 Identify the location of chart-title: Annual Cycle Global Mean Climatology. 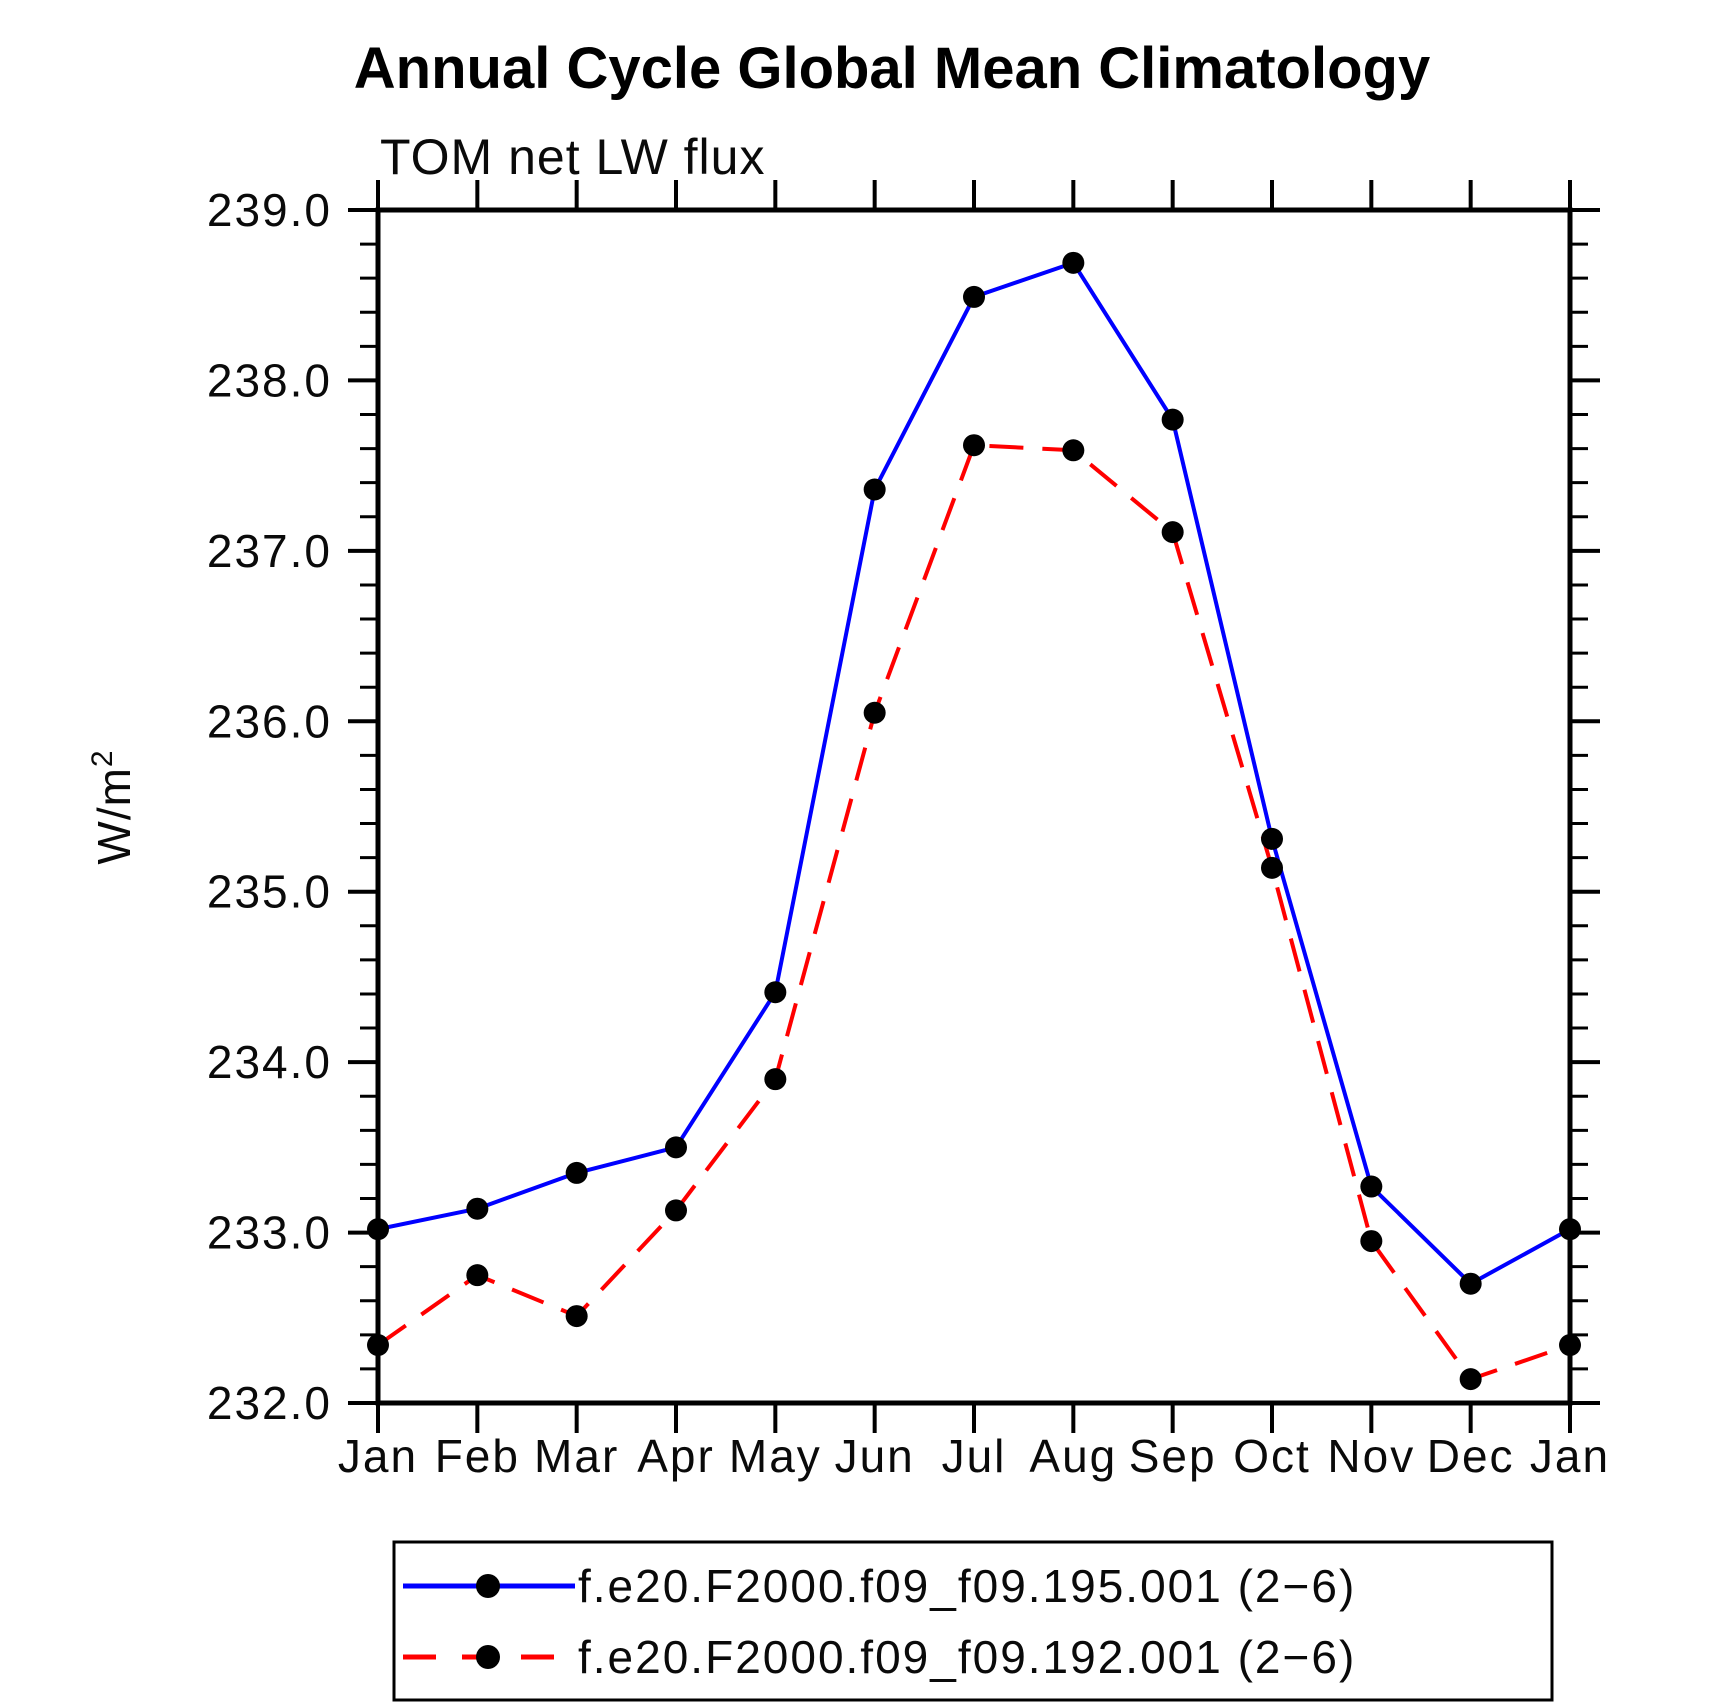
(892, 68).